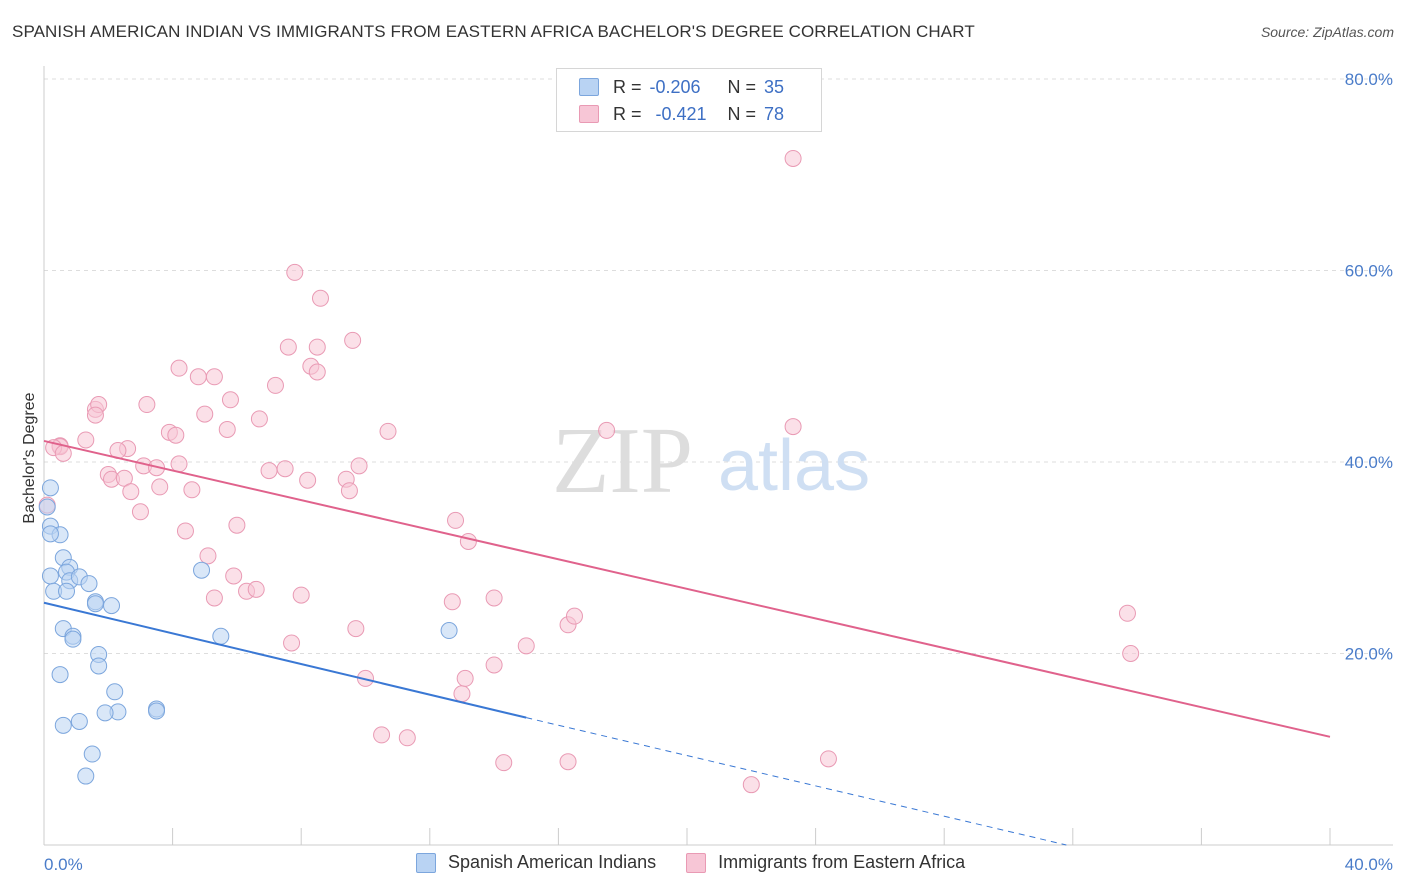 The height and width of the screenshot is (892, 1406). Describe the element at coordinates (689, 100) in the screenshot. I see `correlation-legend: R = -0.206 N = 35 R = -0.421 N = 78` at that location.